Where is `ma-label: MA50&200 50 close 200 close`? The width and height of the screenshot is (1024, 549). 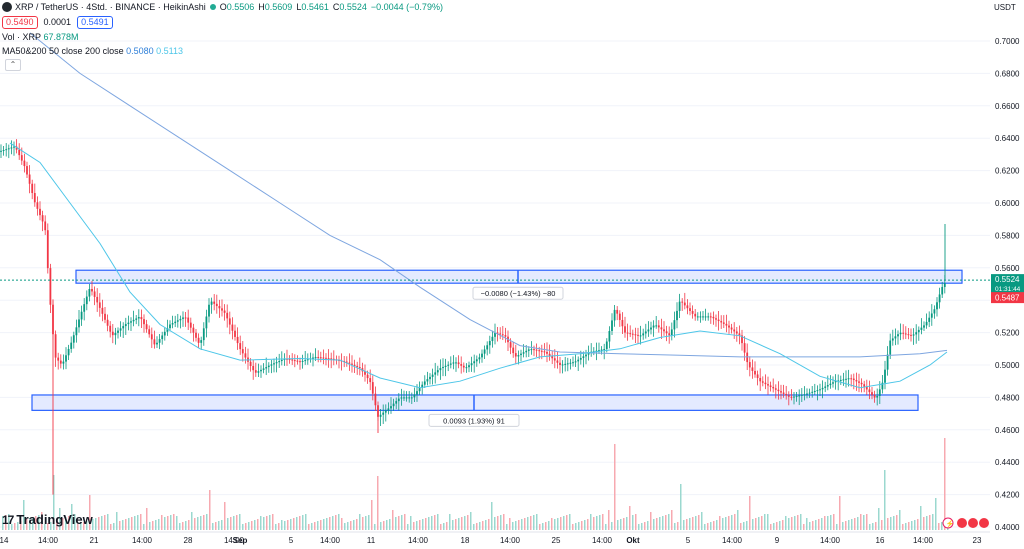 ma-label: MA50&200 50 close 200 close is located at coordinates (63, 50).